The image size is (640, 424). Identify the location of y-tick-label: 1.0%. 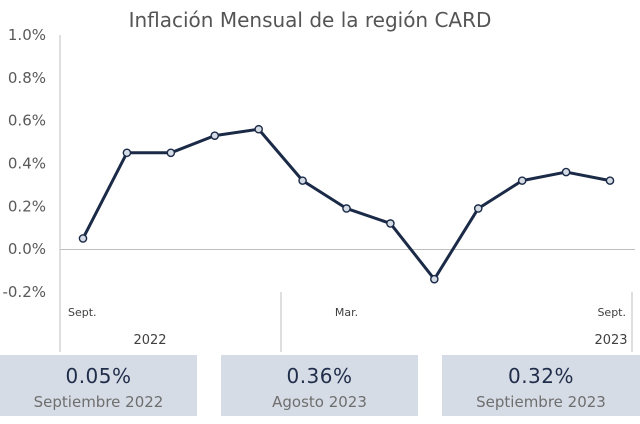
(27, 35).